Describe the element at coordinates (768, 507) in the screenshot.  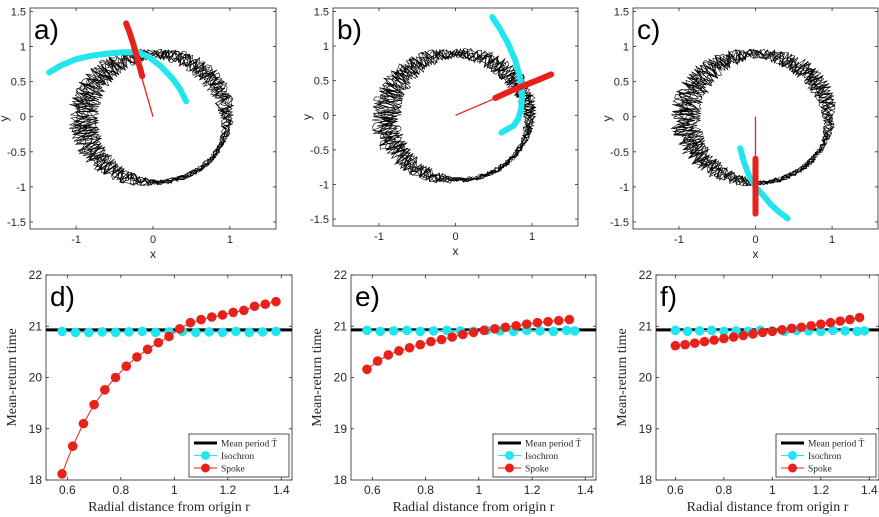
I see `x-axis-label: Radial distance from origin r` at that location.